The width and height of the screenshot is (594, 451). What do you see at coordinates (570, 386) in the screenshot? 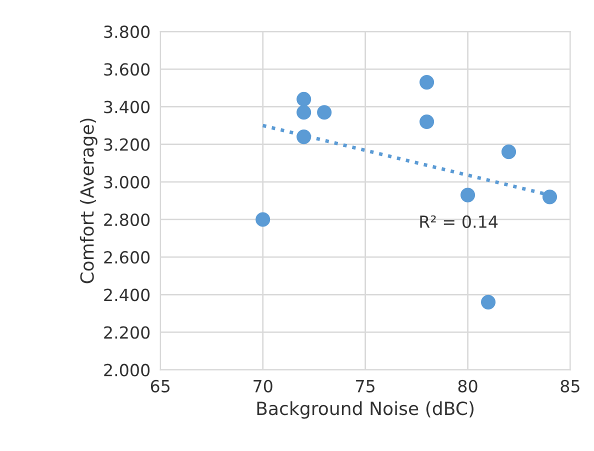
I see `x-tick-label: 85` at bounding box center [570, 386].